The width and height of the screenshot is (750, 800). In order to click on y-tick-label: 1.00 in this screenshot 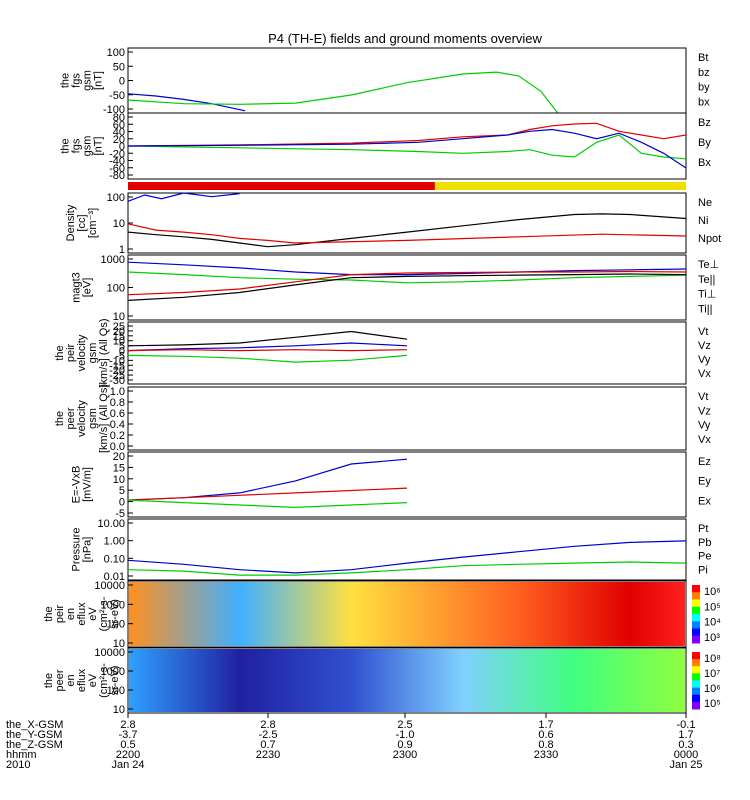, I will do `click(114, 542)`.